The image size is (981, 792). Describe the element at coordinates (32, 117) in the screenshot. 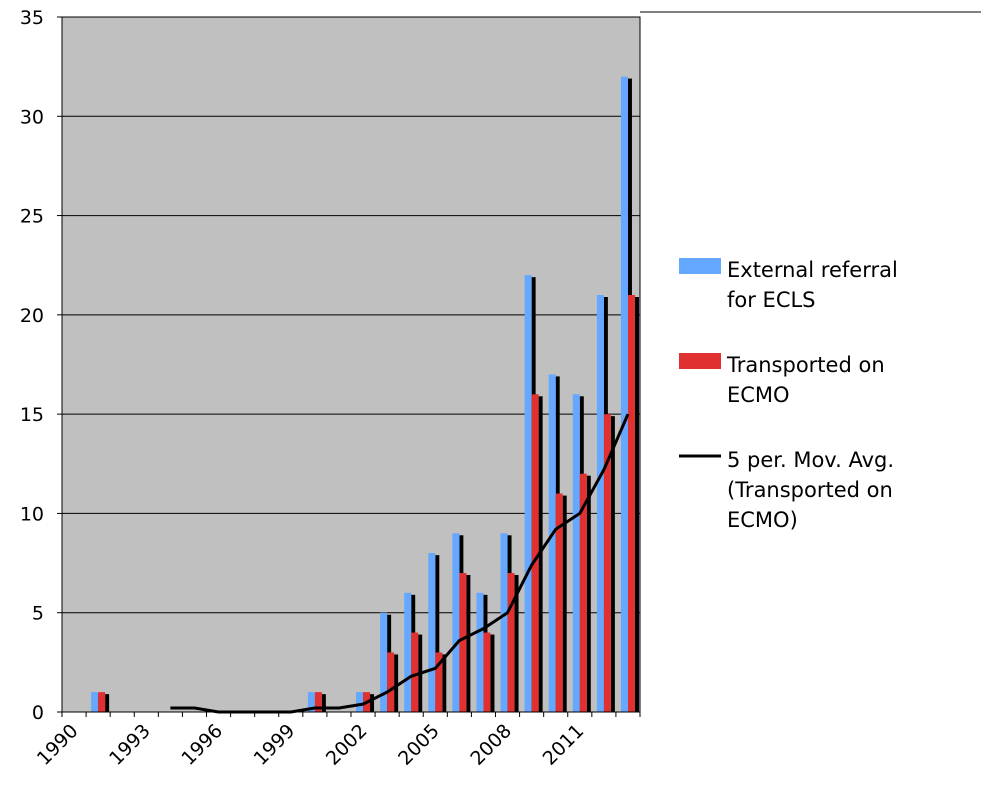

I see `y-tick-label: 30` at that location.